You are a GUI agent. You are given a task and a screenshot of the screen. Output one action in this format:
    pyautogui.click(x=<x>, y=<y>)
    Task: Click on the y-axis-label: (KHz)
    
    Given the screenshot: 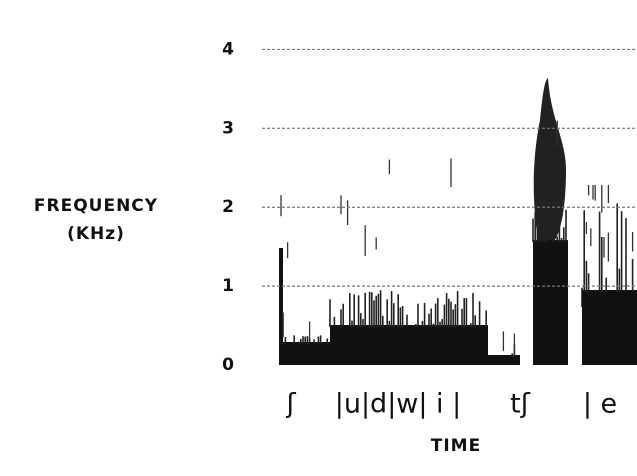 What is the action you would take?
    pyautogui.click(x=96, y=234)
    